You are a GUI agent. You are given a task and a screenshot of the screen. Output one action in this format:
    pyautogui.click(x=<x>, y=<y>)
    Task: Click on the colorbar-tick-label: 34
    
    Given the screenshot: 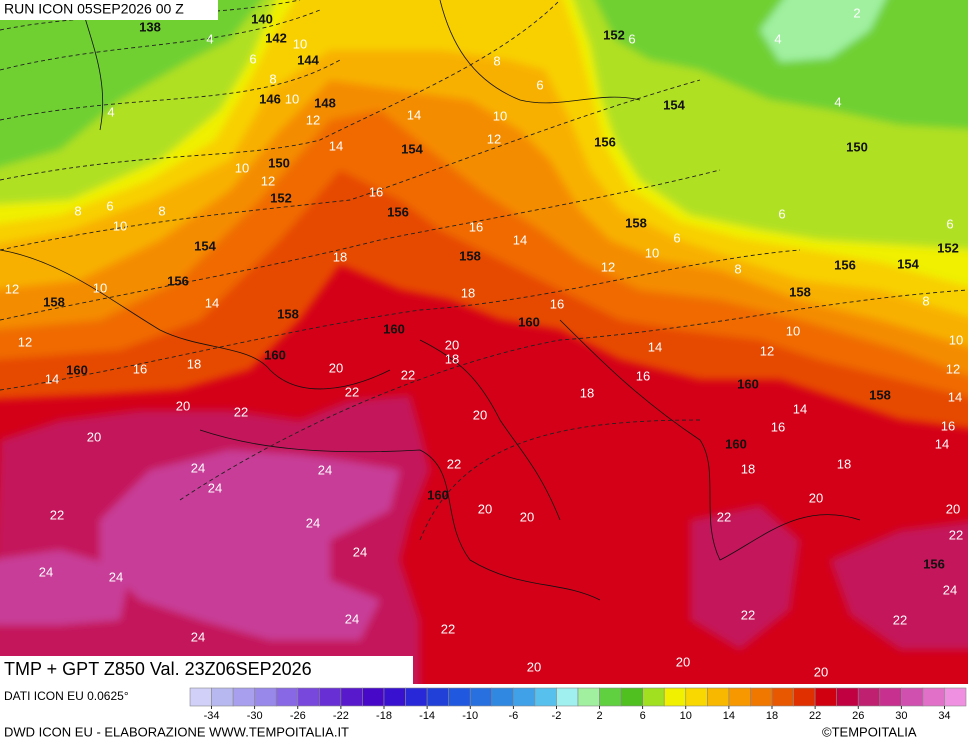 What is the action you would take?
    pyautogui.click(x=944, y=716)
    